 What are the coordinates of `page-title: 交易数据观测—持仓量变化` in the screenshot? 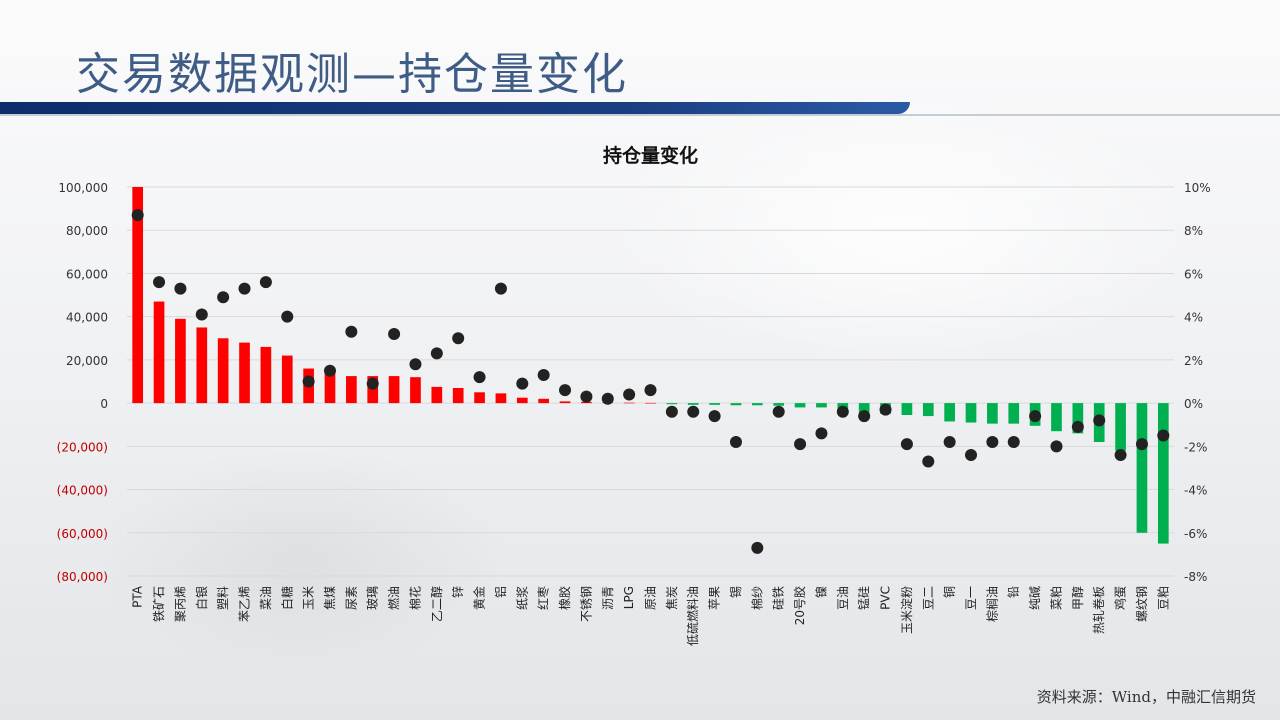 It's located at (352, 74).